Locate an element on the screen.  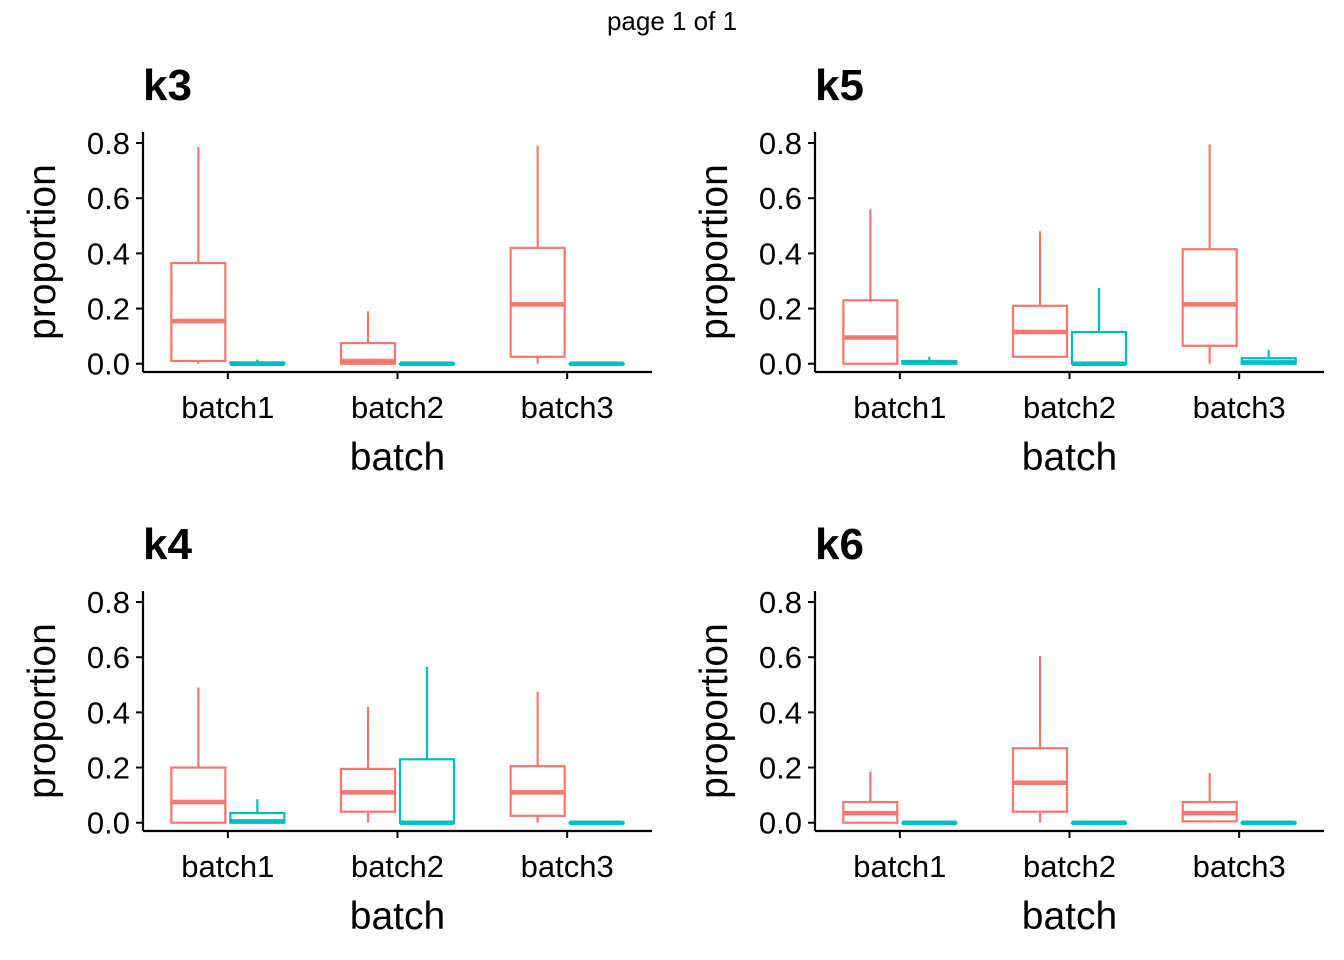
panel-title: k4 is located at coordinates (167, 544).